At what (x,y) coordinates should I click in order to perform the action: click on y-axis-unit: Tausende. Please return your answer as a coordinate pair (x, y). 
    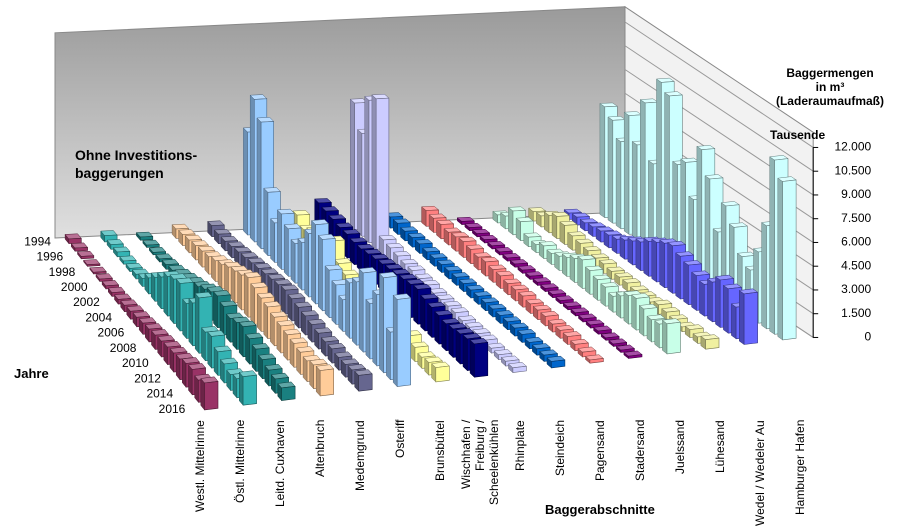
    Looking at the image, I should click on (798, 135).